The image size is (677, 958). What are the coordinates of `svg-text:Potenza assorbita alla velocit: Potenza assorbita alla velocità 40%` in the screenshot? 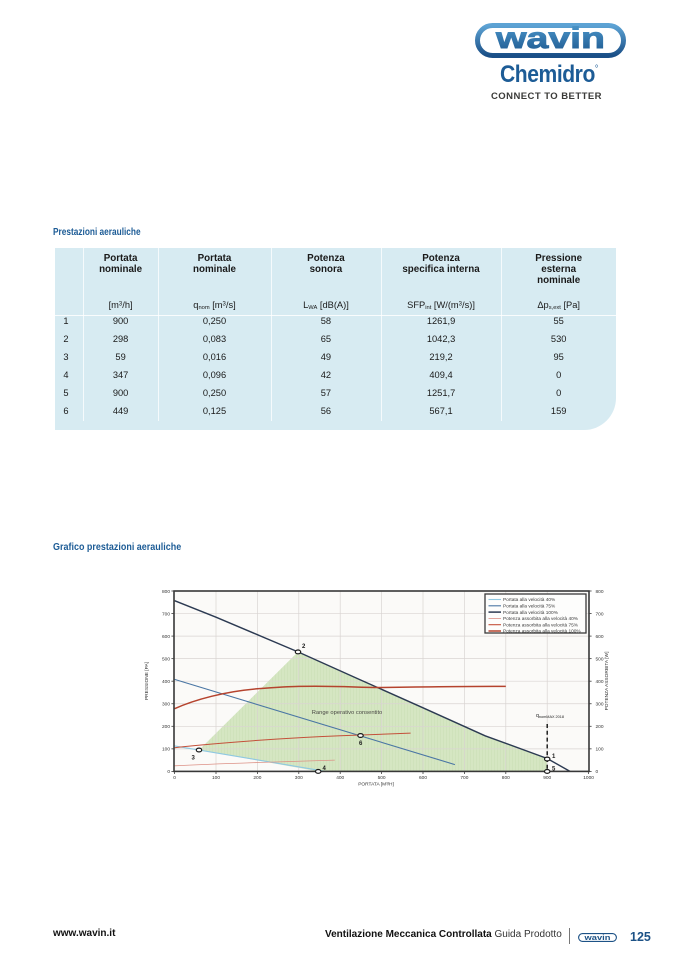 It's located at (541, 619).